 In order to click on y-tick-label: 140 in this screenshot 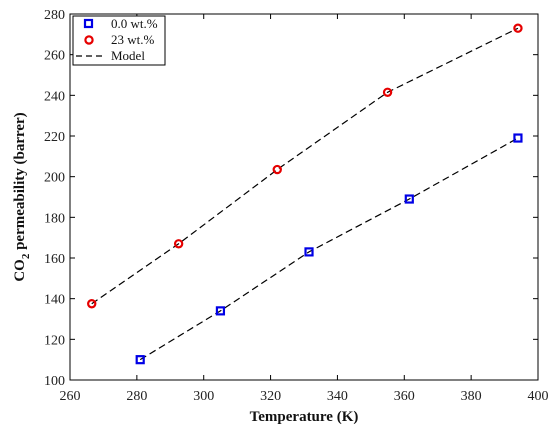, I will do `click(54, 300)`.